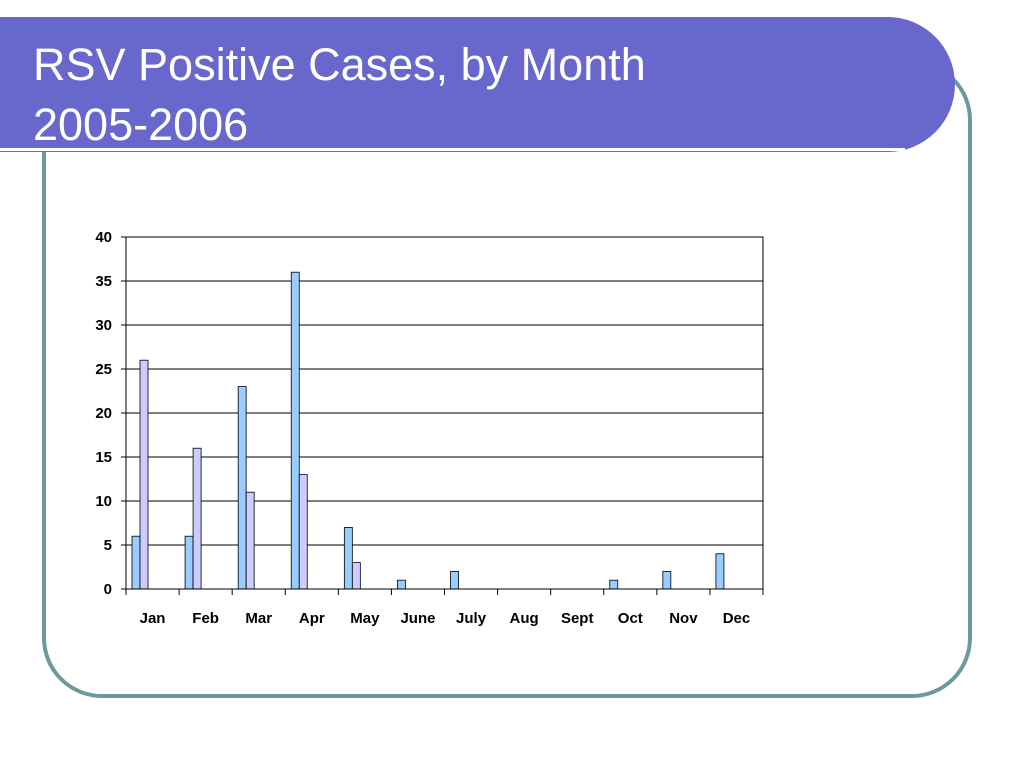 The height and width of the screenshot is (768, 1024). What do you see at coordinates (250, 540) in the screenshot?
I see `bar-series-2-mar` at bounding box center [250, 540].